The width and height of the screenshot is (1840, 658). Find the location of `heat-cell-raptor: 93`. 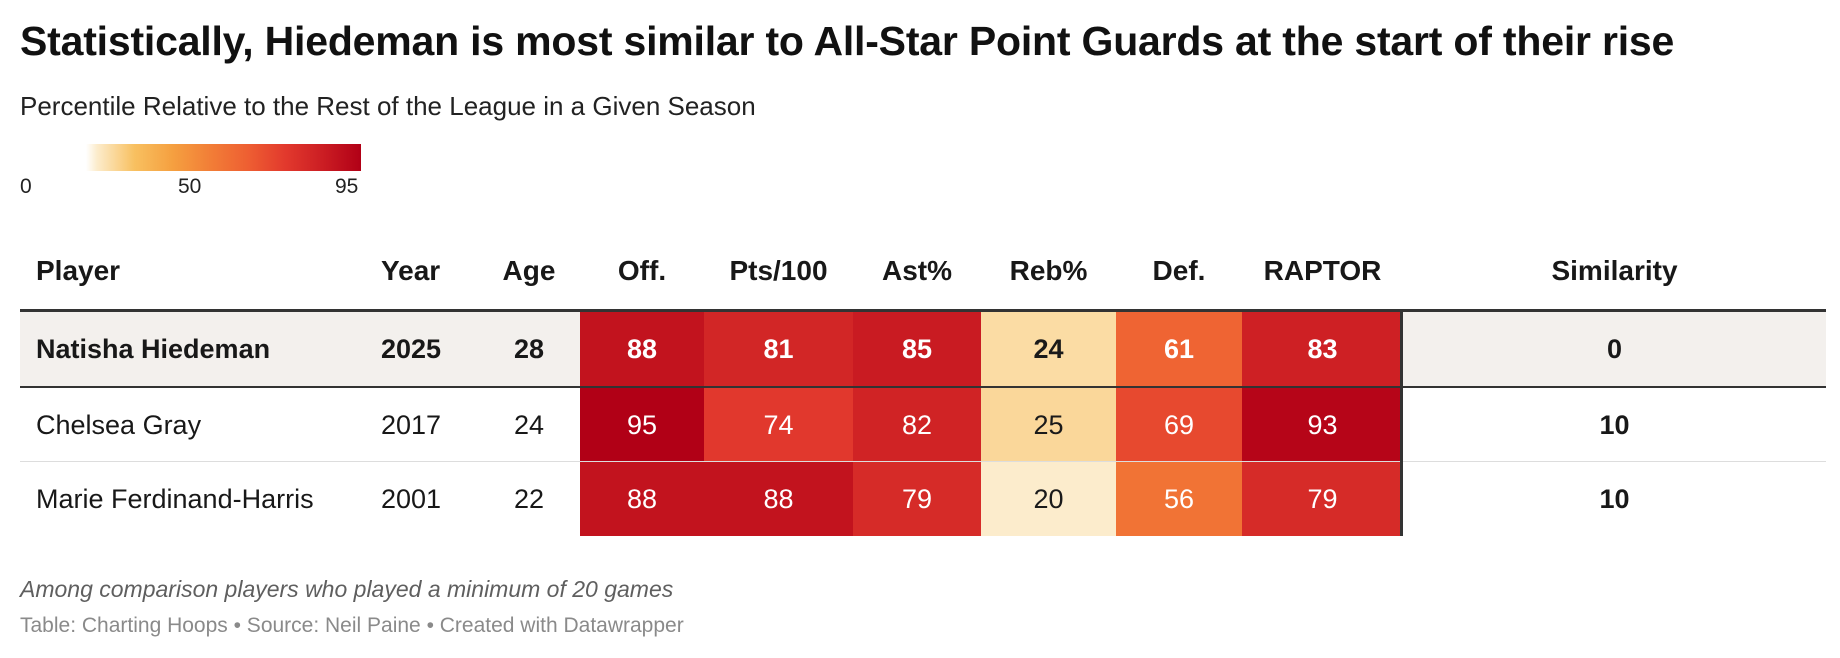

heat-cell-raptor: 93 is located at coordinates (1322, 425).